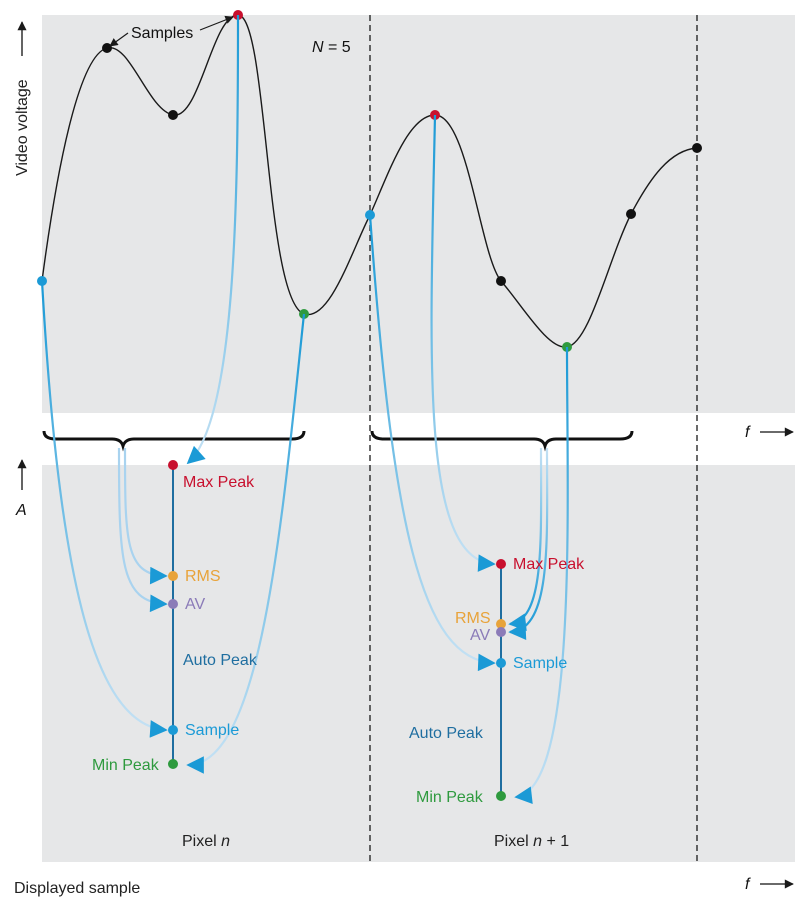  I want to click on trace-av-n, so click(142, 530).